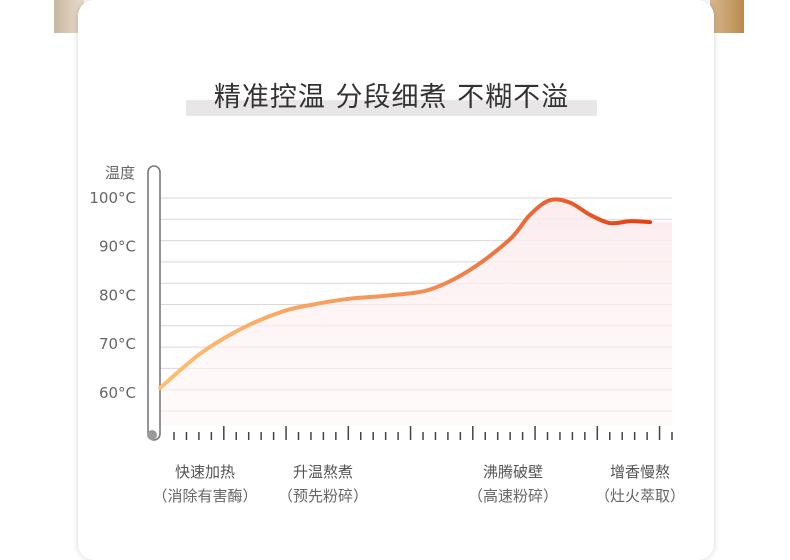 The image size is (790, 560). I want to click on phase-sublabel: （灶火萃取）, so click(639, 496).